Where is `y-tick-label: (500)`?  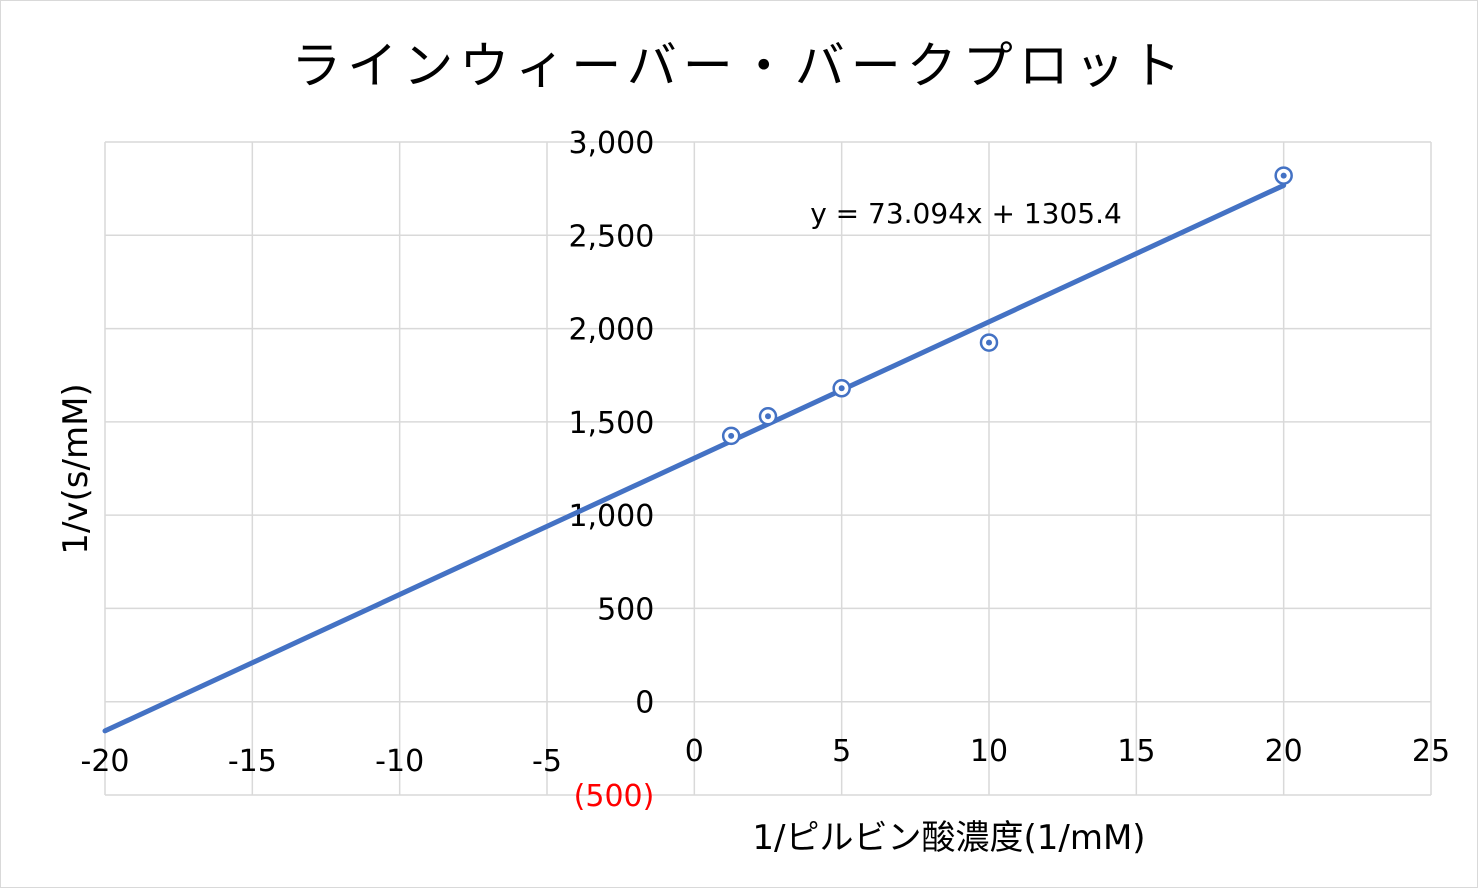 y-tick-label: (500) is located at coordinates (614, 796).